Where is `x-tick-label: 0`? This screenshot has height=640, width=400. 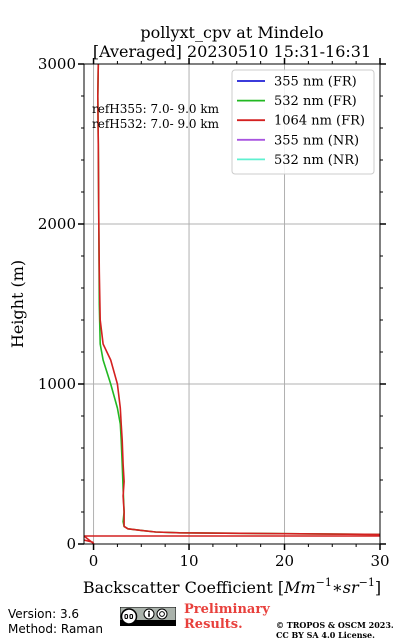
x-tick-label: 0 is located at coordinates (94, 561).